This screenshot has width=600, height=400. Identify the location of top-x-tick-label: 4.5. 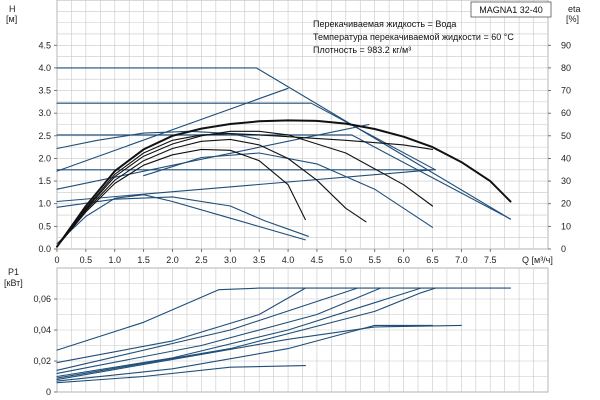
(317, 260).